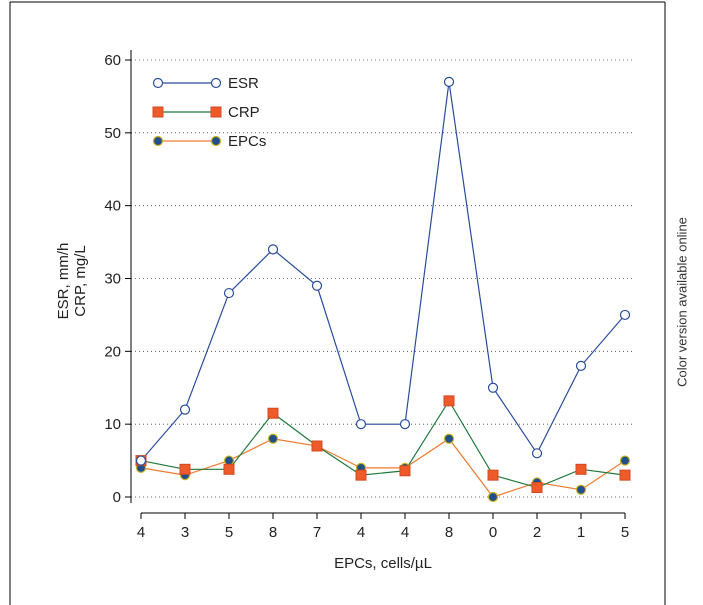 The height and width of the screenshot is (605, 703). Describe the element at coordinates (625, 532) in the screenshot. I see `x-tick-label-11: 5` at that location.